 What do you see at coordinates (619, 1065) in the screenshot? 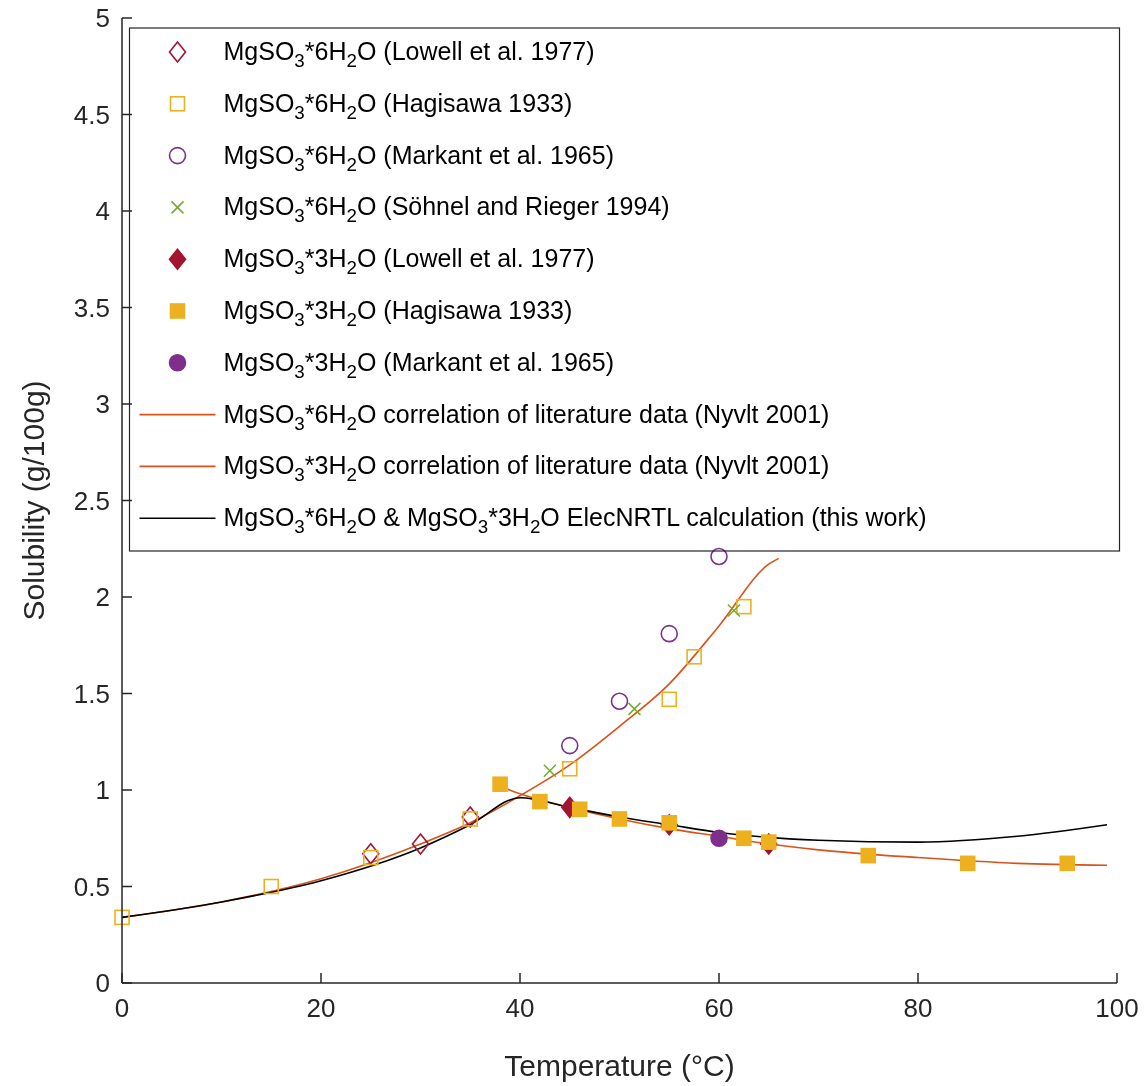
I see `x-axis-title: Temperature (°C)` at bounding box center [619, 1065].